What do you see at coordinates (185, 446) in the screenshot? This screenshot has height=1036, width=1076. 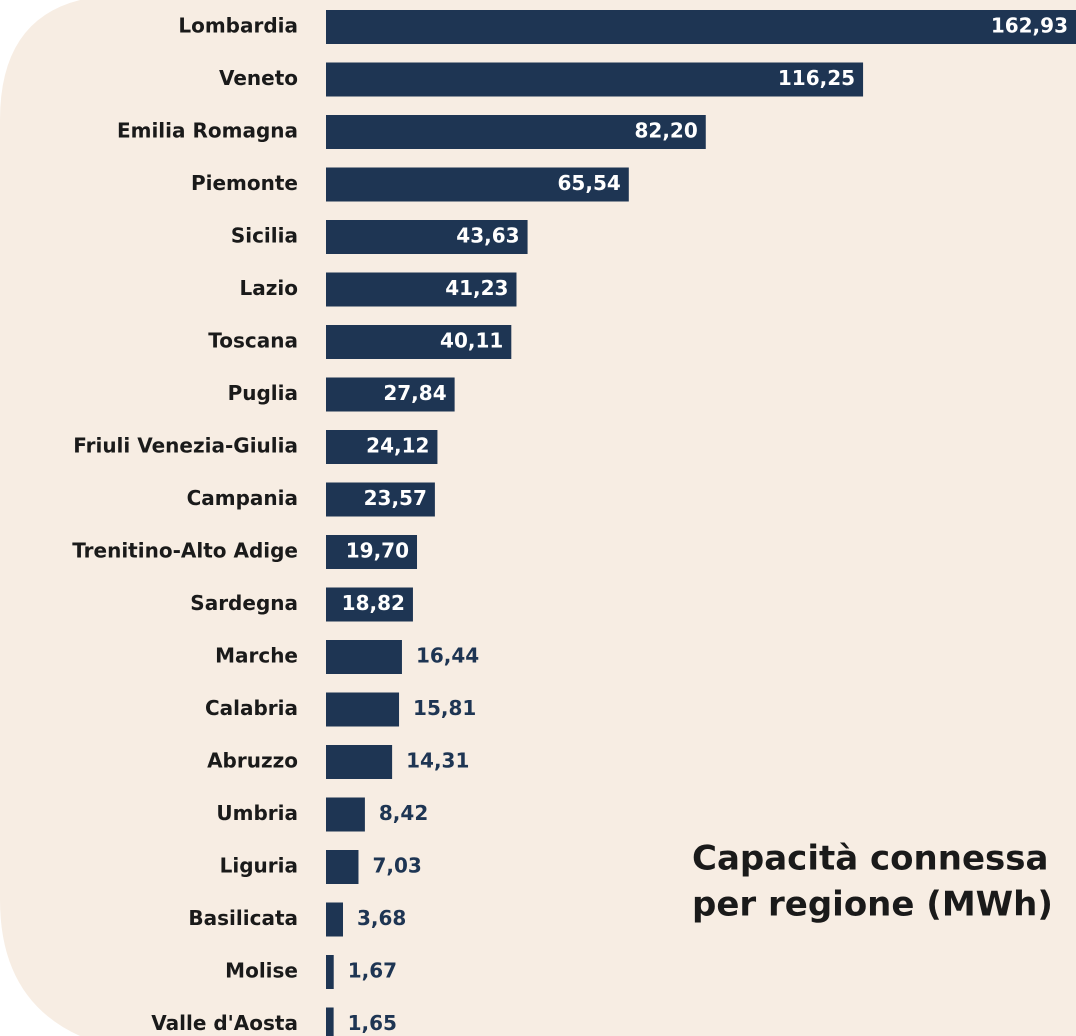 I see `category-label: Friuli Venezia-Giulia` at bounding box center [185, 446].